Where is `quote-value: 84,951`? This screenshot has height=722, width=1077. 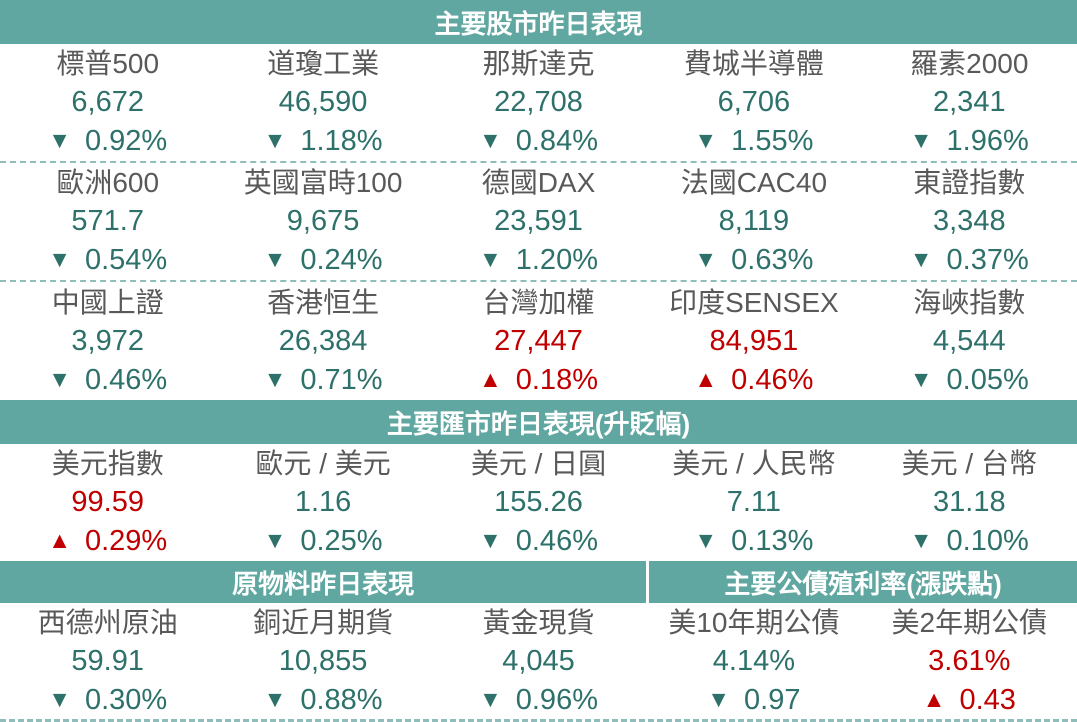 quote-value: 84,951 is located at coordinates (754, 340).